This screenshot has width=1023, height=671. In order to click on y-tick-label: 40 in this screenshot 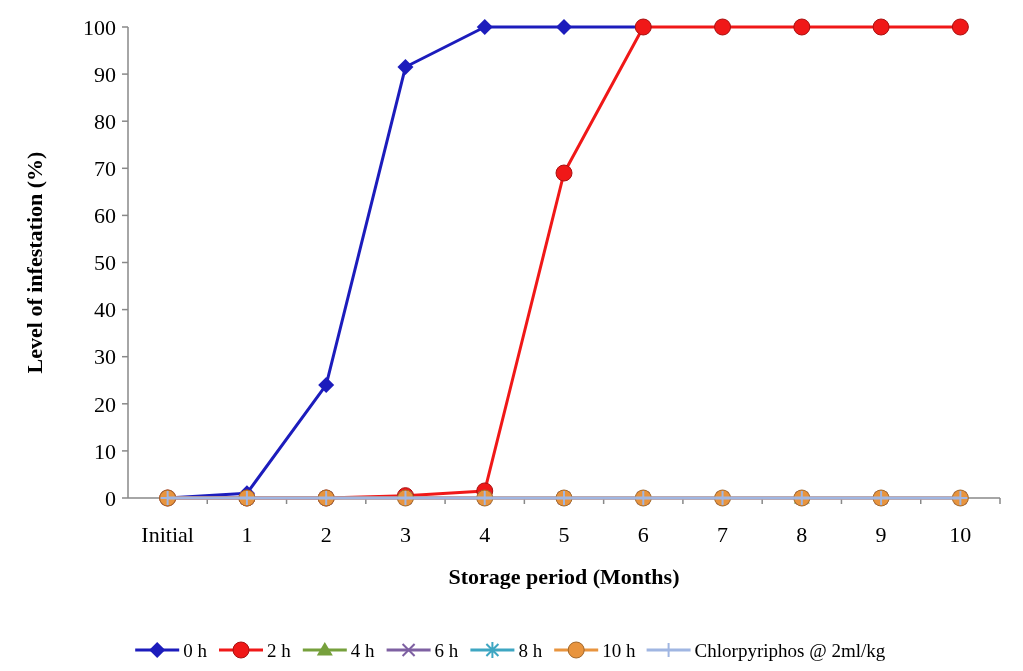, I will do `click(105, 310)`.